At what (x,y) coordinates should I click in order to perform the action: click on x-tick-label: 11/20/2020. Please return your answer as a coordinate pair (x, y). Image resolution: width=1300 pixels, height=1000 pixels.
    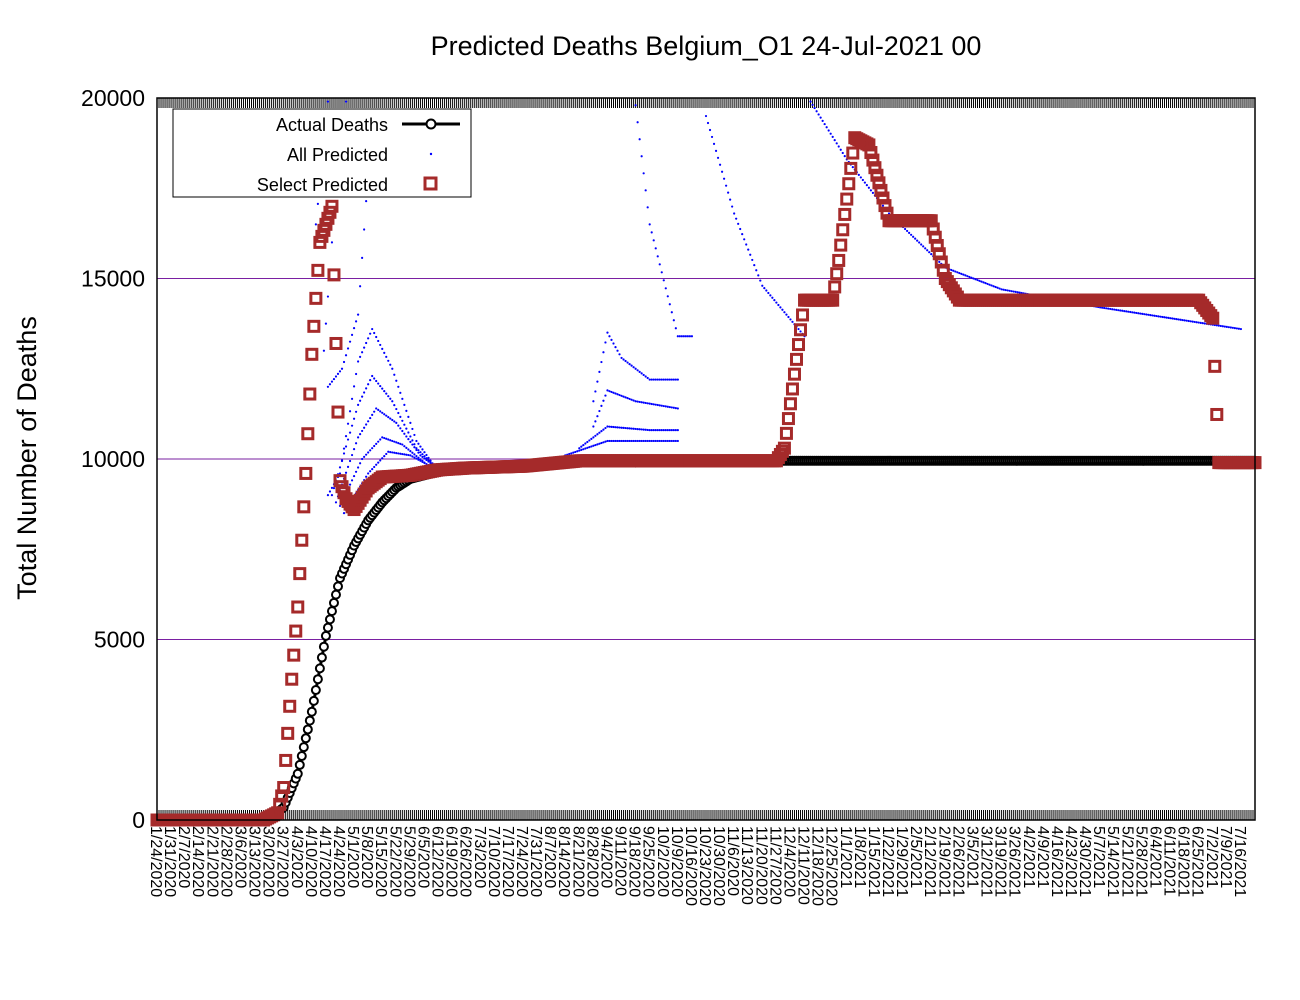
    Looking at the image, I should click on (760, 865).